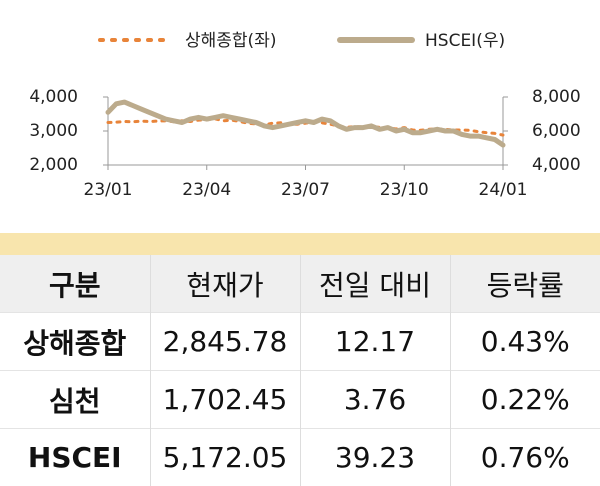  I want to click on header-band, so click(300, 244).